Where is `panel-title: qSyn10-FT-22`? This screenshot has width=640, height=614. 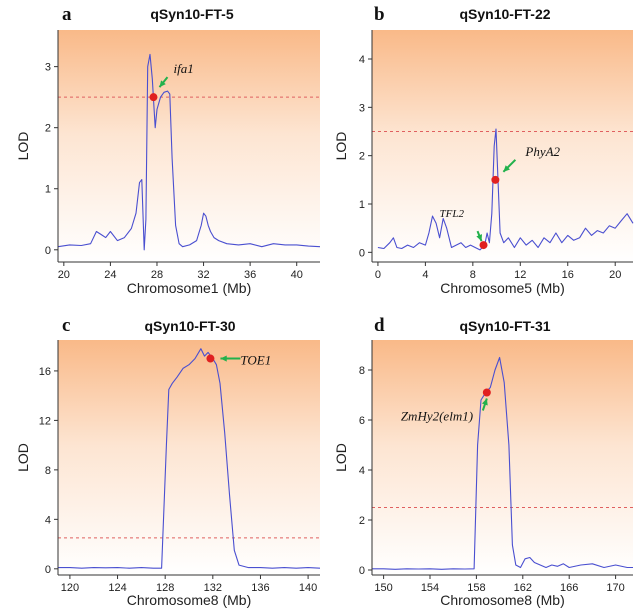 panel-title: qSyn10-FT-22 is located at coordinates (504, 14).